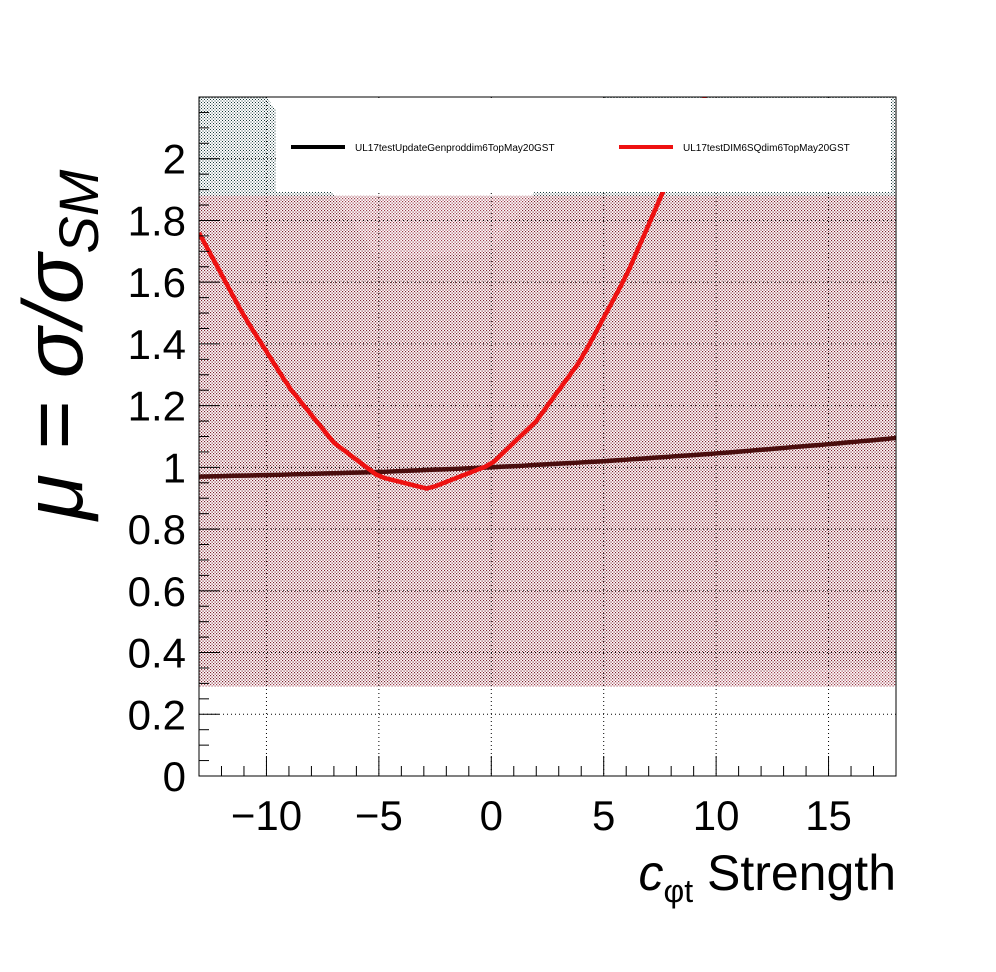  What do you see at coordinates (174, 159) in the screenshot?
I see `y-tick-label: 2` at bounding box center [174, 159].